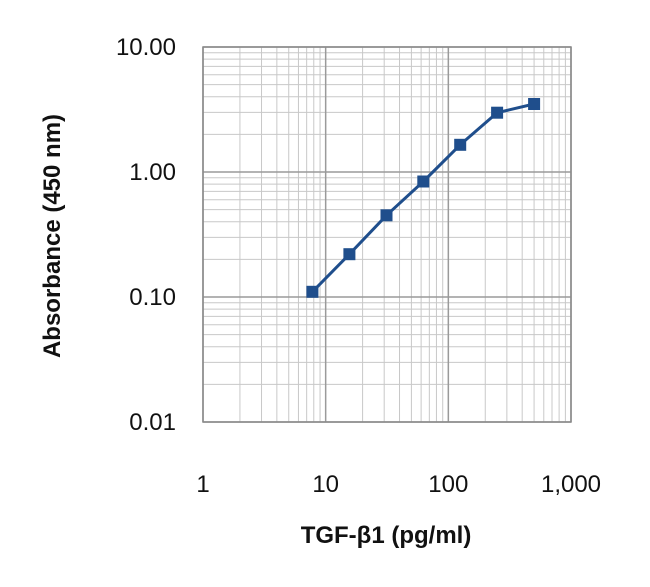  I want to click on data-series, so click(423, 198).